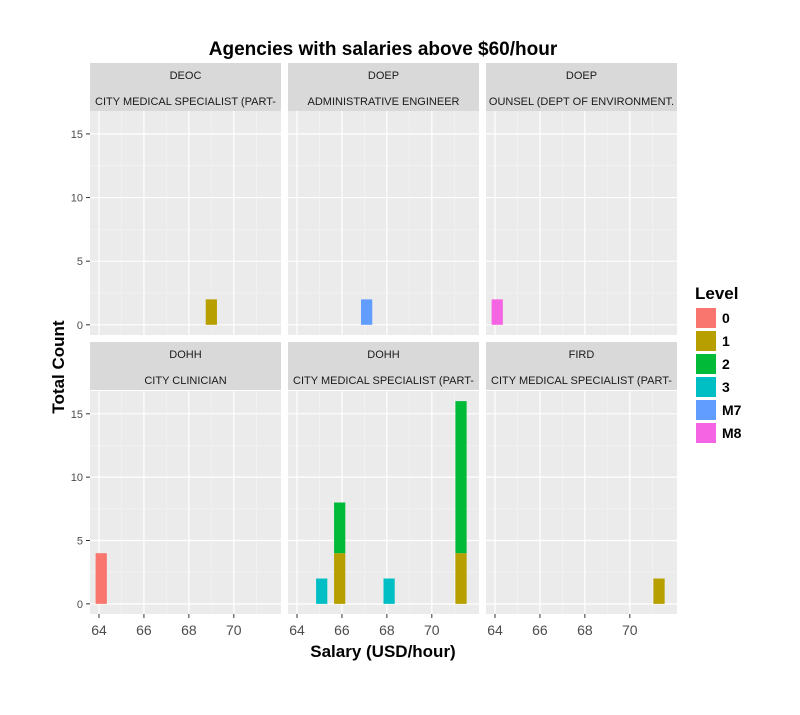 The height and width of the screenshot is (715, 800). What do you see at coordinates (732, 433) in the screenshot?
I see `legend-label-M8: M8` at bounding box center [732, 433].